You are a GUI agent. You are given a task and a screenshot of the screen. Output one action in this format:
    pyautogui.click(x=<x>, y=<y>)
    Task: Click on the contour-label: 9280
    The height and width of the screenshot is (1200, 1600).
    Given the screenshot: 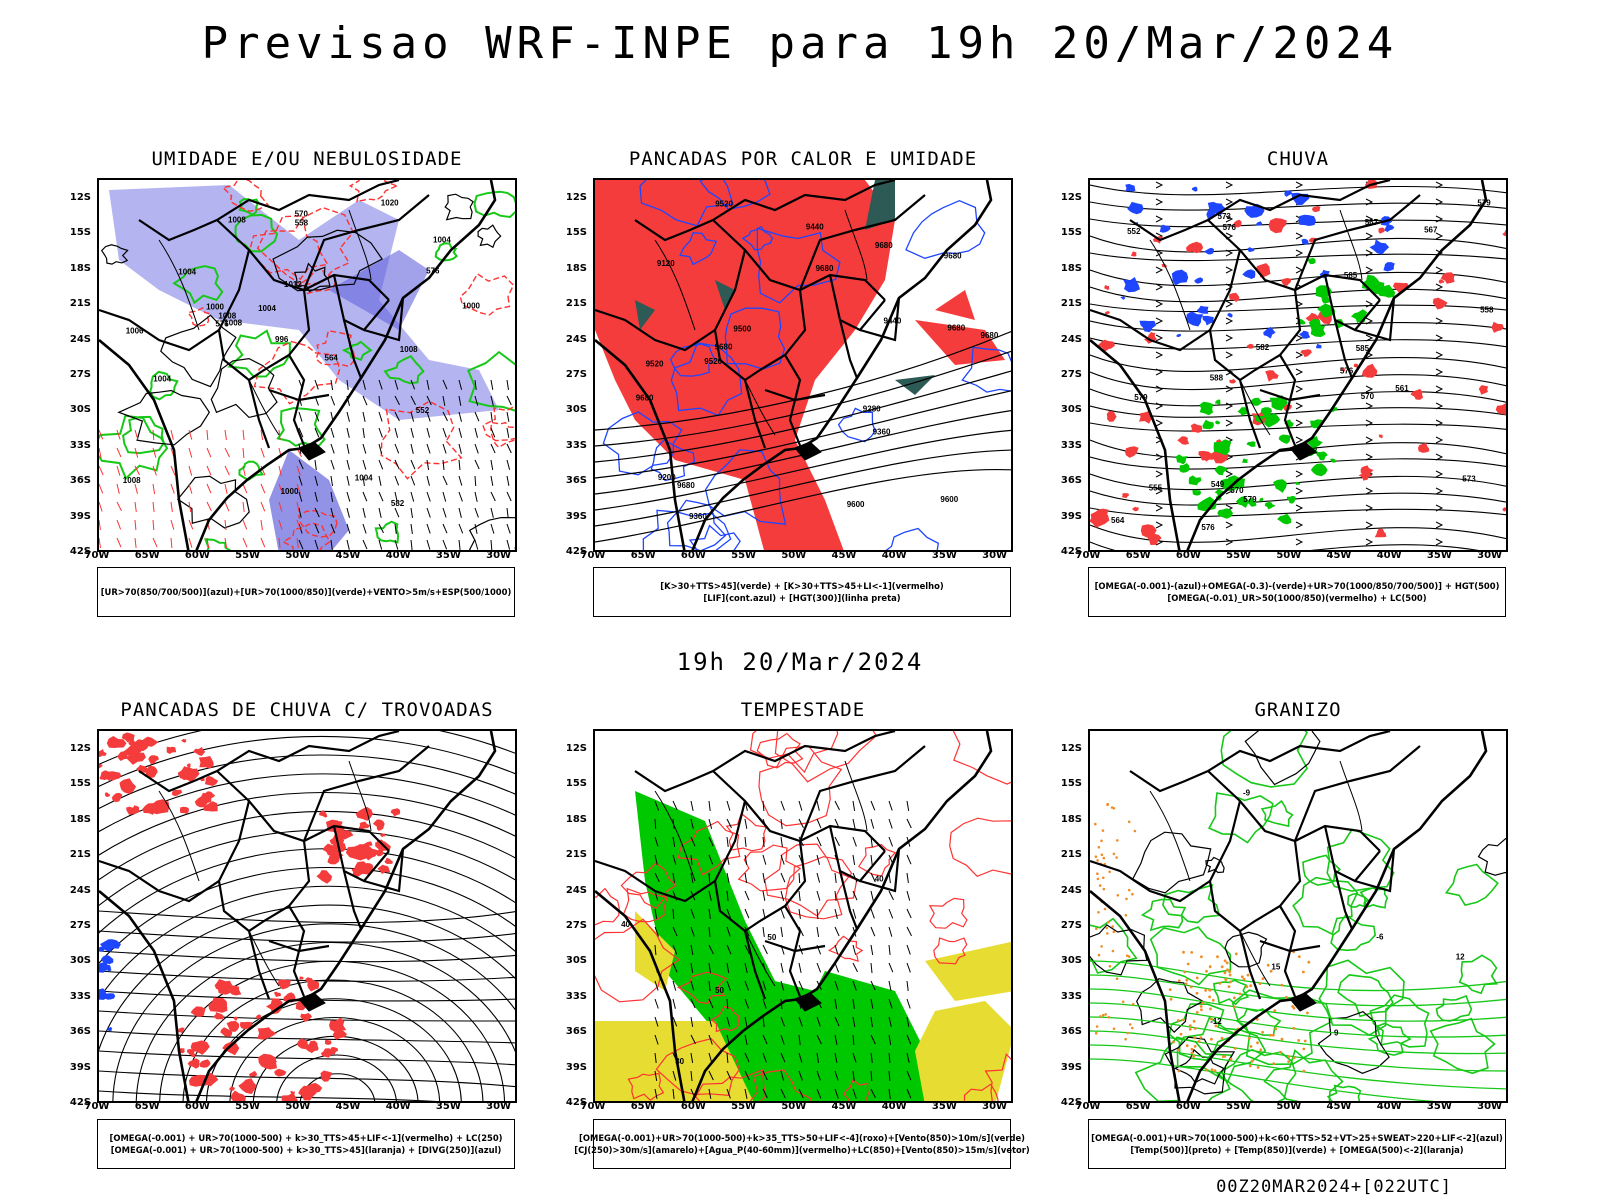 What is the action you would take?
    pyautogui.click(x=872, y=409)
    